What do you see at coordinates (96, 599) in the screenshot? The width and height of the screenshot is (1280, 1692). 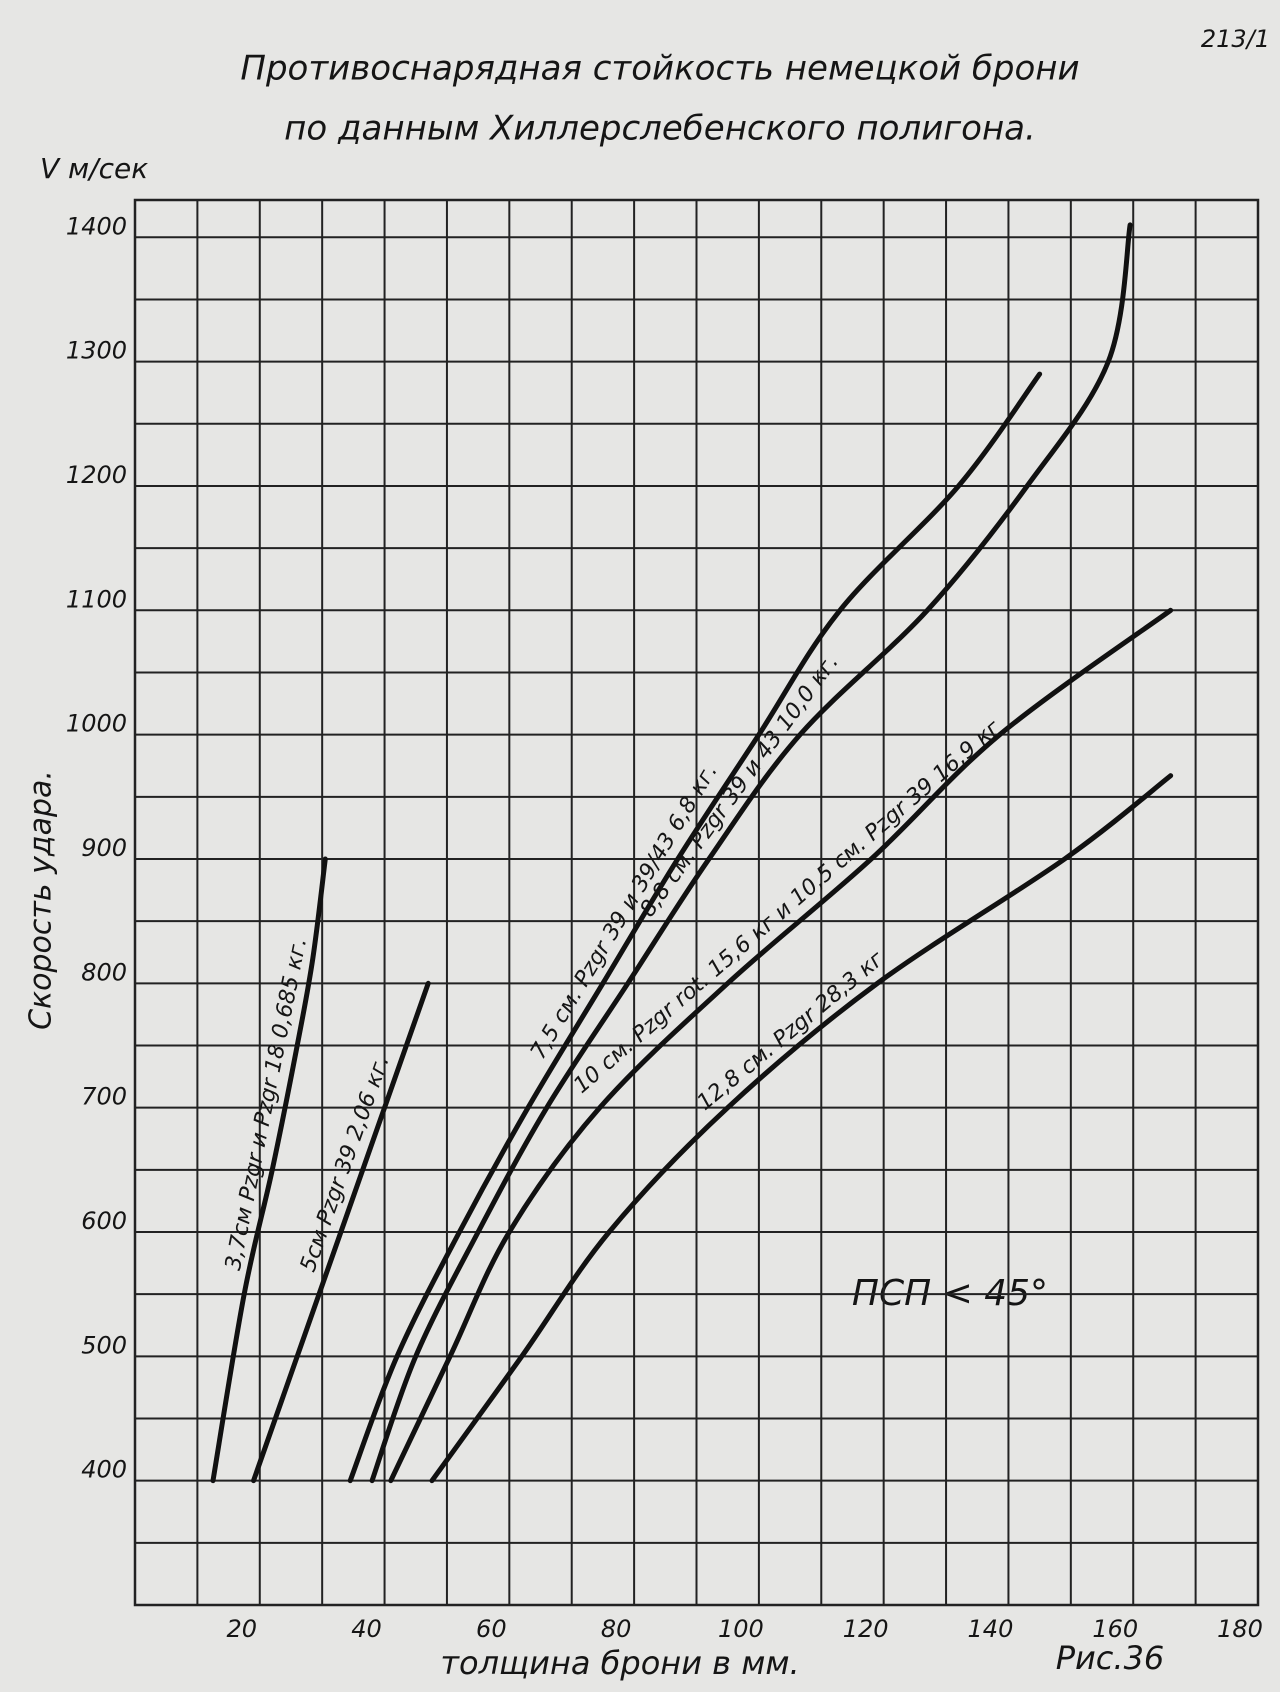 I see `y-tick-label: 1100` at bounding box center [96, 599].